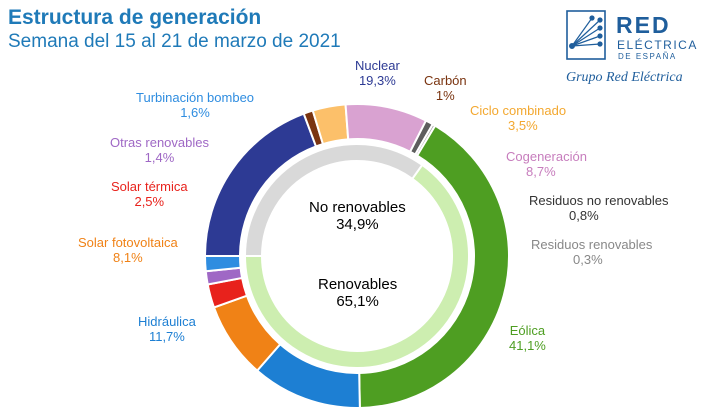 The image size is (720, 410). Describe the element at coordinates (592, 244) in the screenshot. I see `label-residuos-renovables-name: Residuos renovables` at that location.